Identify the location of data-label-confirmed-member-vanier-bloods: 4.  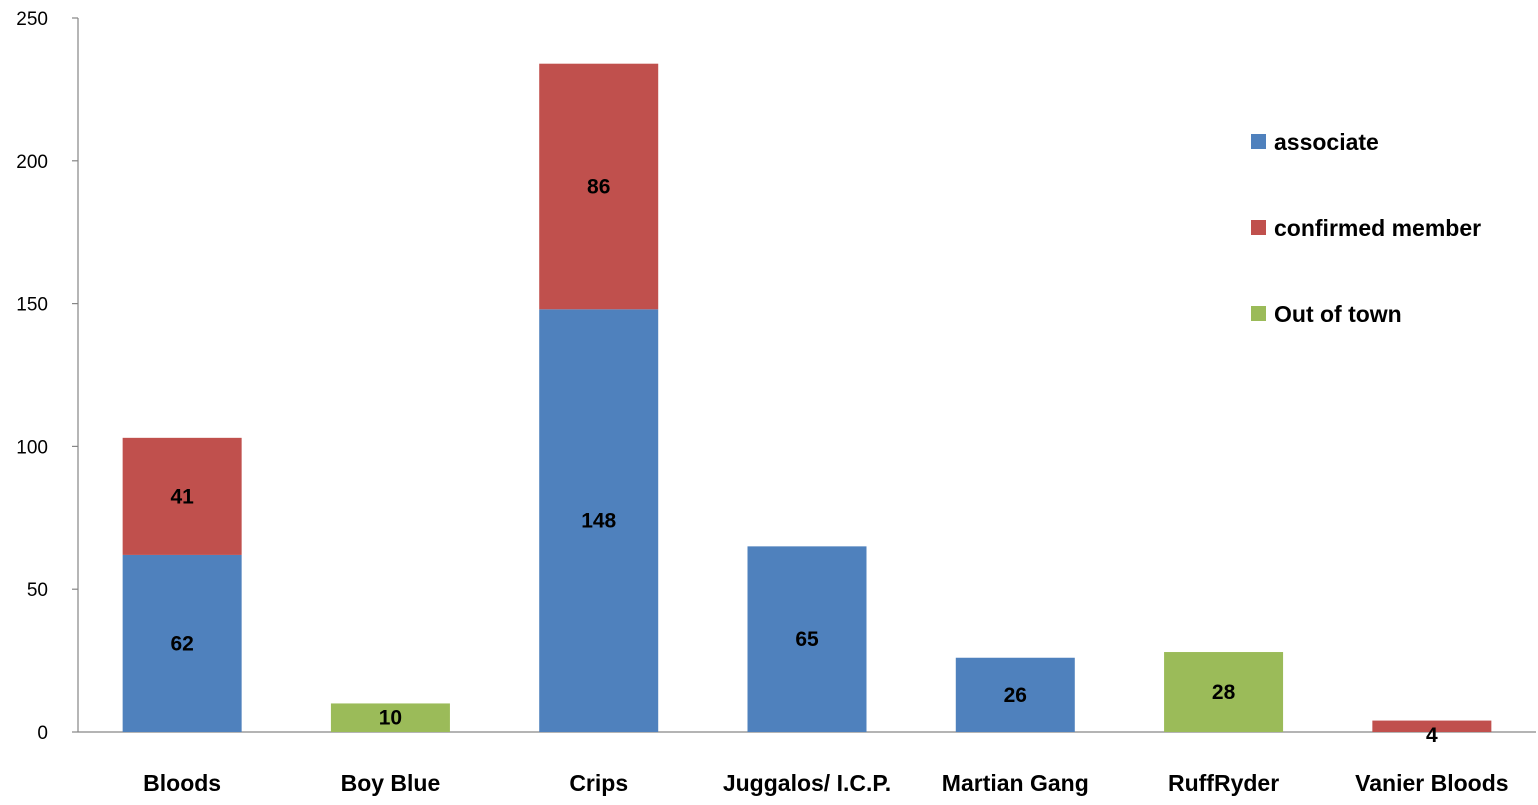
(1432, 735).